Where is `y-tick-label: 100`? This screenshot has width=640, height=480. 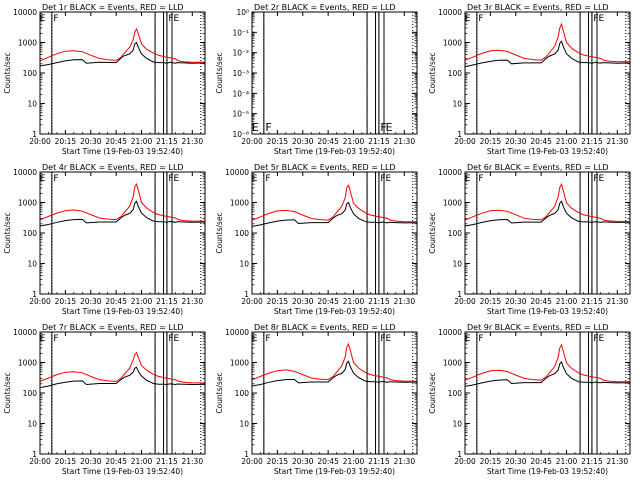 y-tick-label: 100 is located at coordinates (455, 233).